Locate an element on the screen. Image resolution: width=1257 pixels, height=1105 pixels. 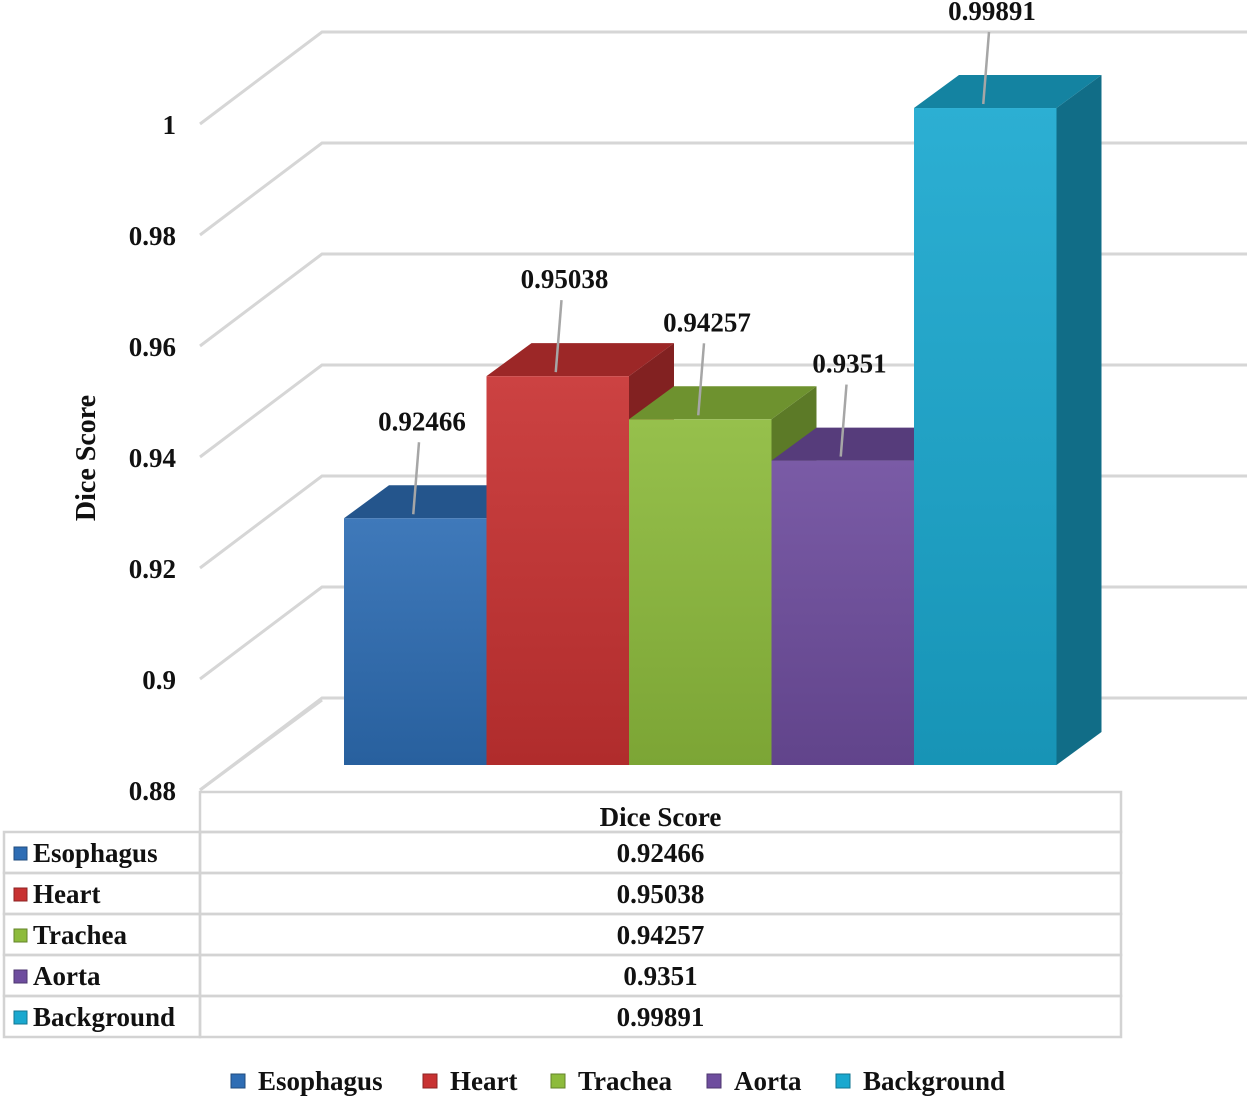
legend-item-esophagus: Esophagus is located at coordinates (306, 1081).